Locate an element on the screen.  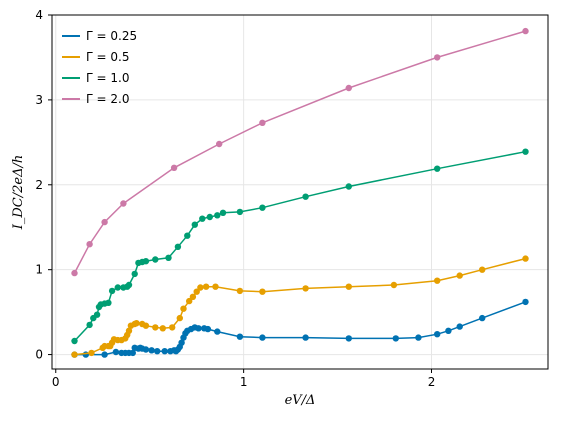
legend-label: Γ = 0.25 is located at coordinates (111, 36).